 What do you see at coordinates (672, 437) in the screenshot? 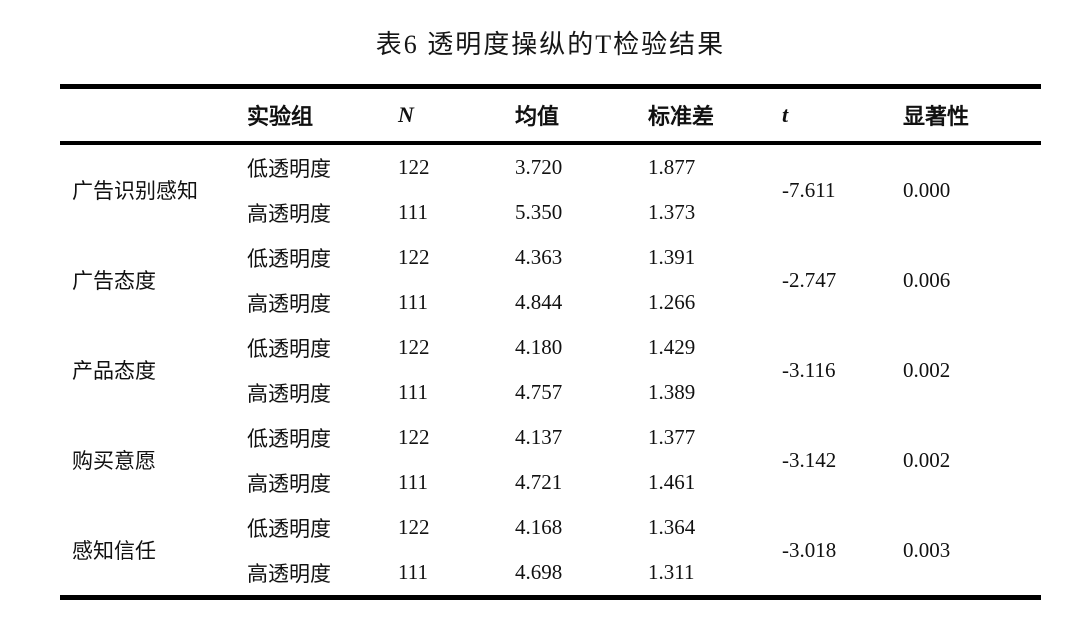
I see `sd-cell: 1.377` at bounding box center [672, 437].